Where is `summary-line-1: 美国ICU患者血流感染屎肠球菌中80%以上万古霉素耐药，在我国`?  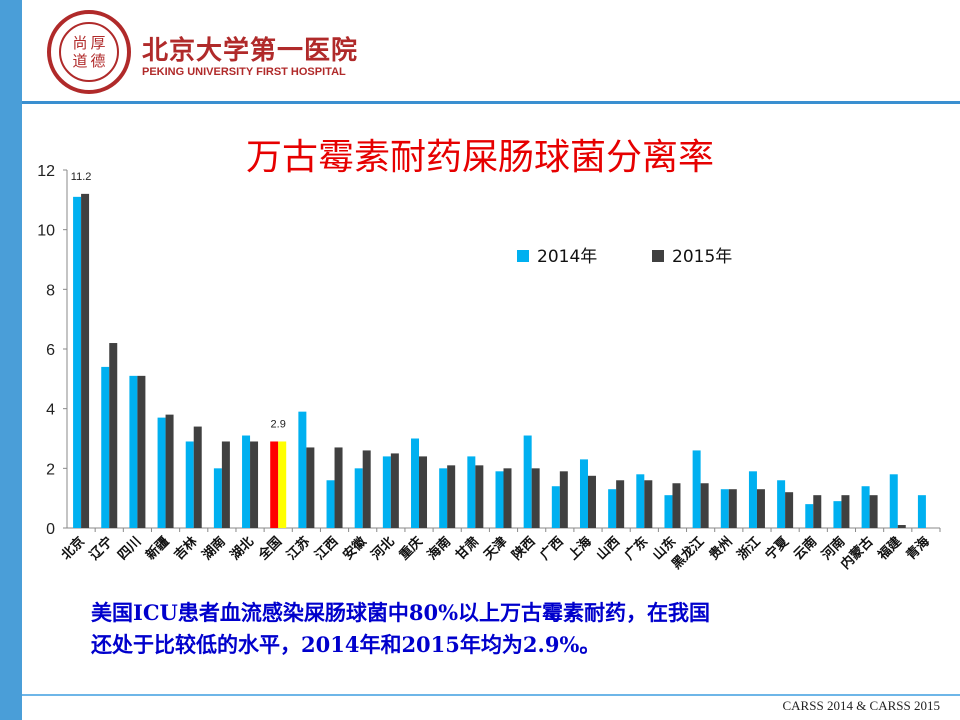 summary-line-1: 美国ICU患者血流感染屎肠球菌中80%以上万古霉素耐药，在我国 is located at coordinates (401, 612).